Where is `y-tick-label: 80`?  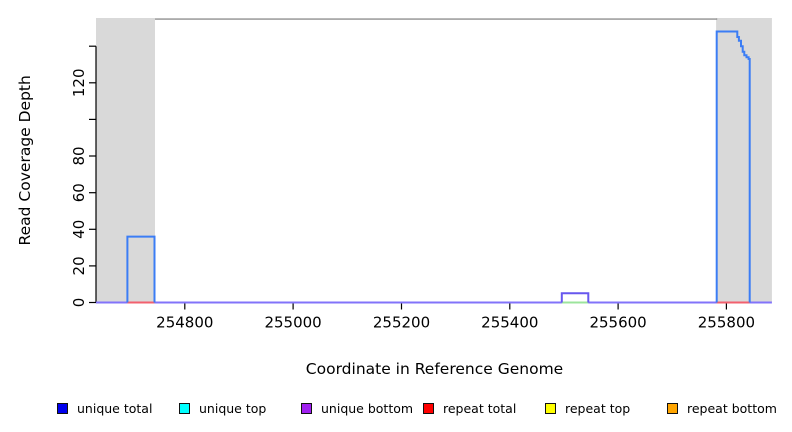
y-tick-label: 80 is located at coordinates (79, 155).